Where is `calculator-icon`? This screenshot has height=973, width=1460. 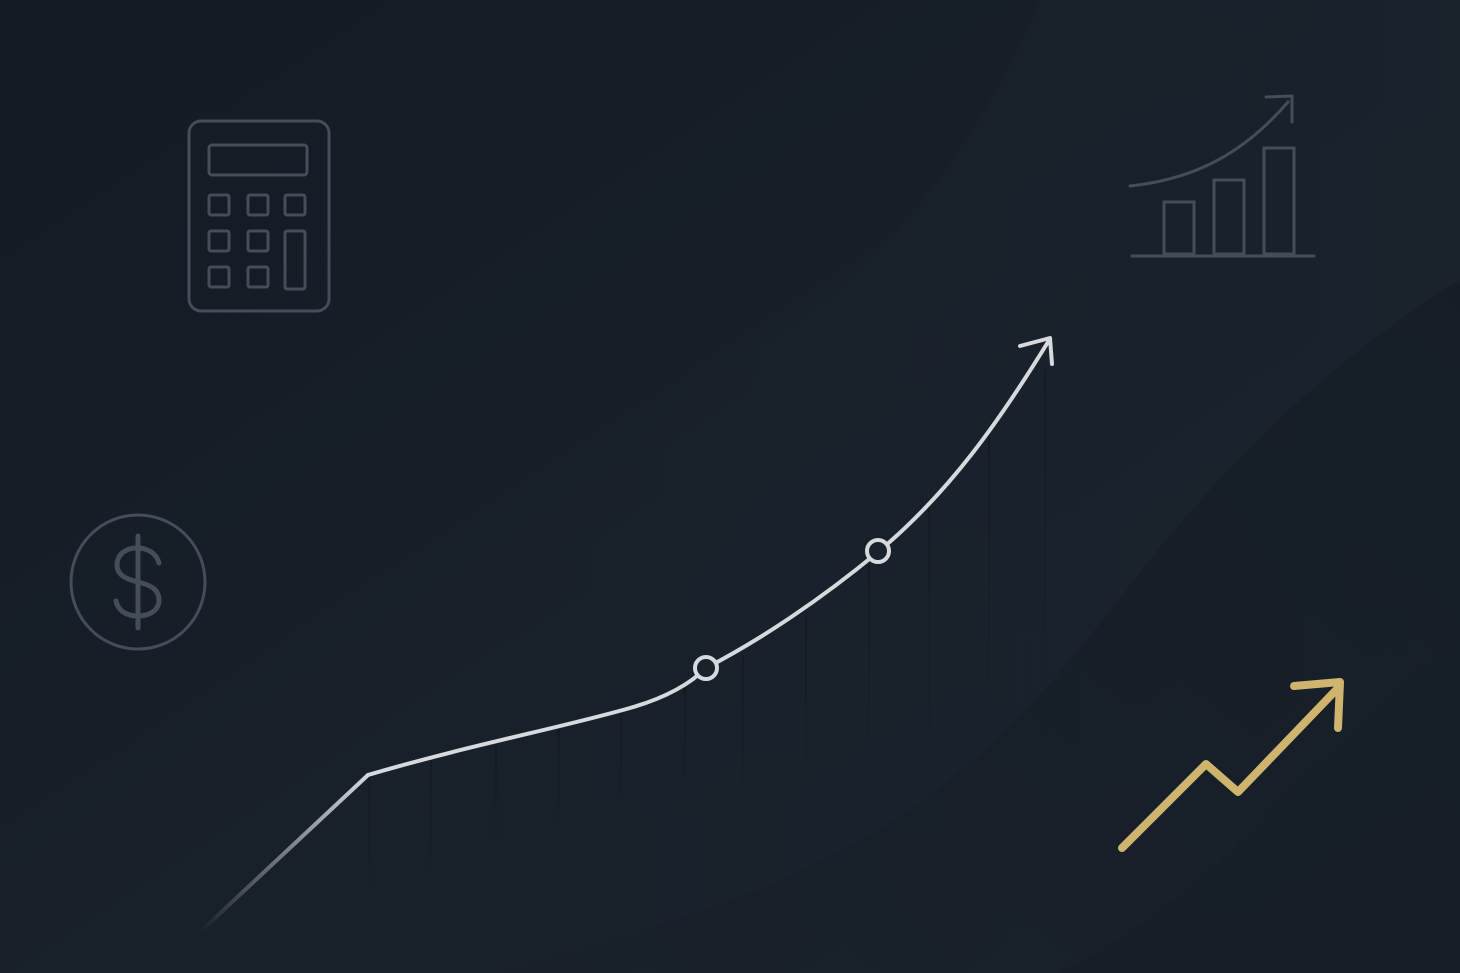
calculator-icon is located at coordinates (259, 216).